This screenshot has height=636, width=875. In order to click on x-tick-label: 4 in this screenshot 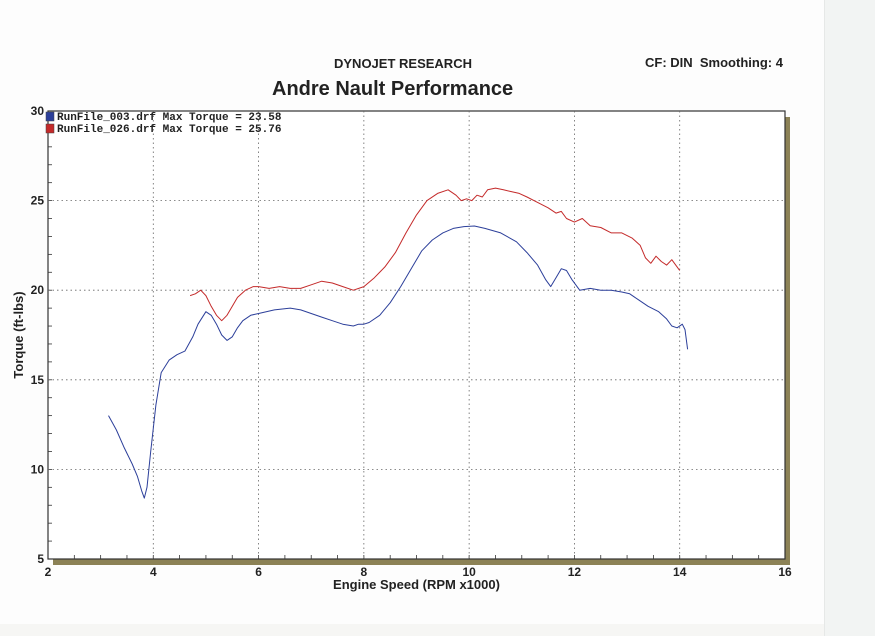, I will do `click(153, 572)`.